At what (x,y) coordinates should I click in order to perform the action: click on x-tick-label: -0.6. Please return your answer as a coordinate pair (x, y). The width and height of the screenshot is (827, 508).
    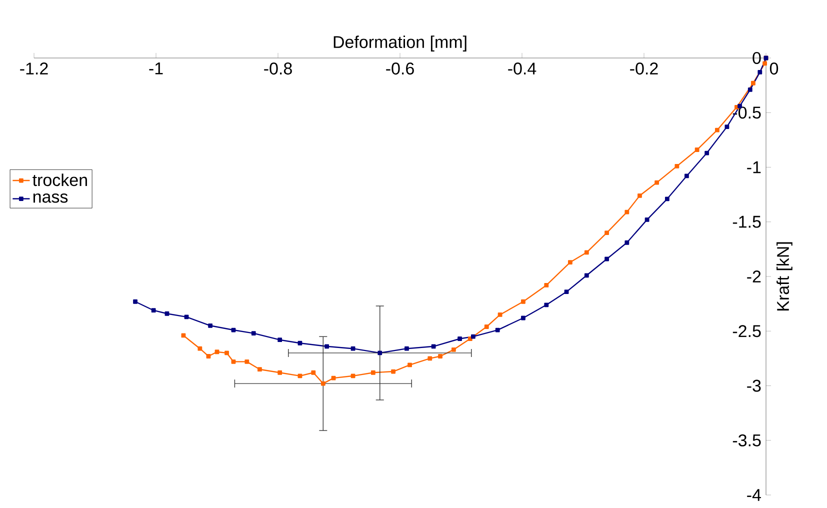
    Looking at the image, I should click on (400, 68).